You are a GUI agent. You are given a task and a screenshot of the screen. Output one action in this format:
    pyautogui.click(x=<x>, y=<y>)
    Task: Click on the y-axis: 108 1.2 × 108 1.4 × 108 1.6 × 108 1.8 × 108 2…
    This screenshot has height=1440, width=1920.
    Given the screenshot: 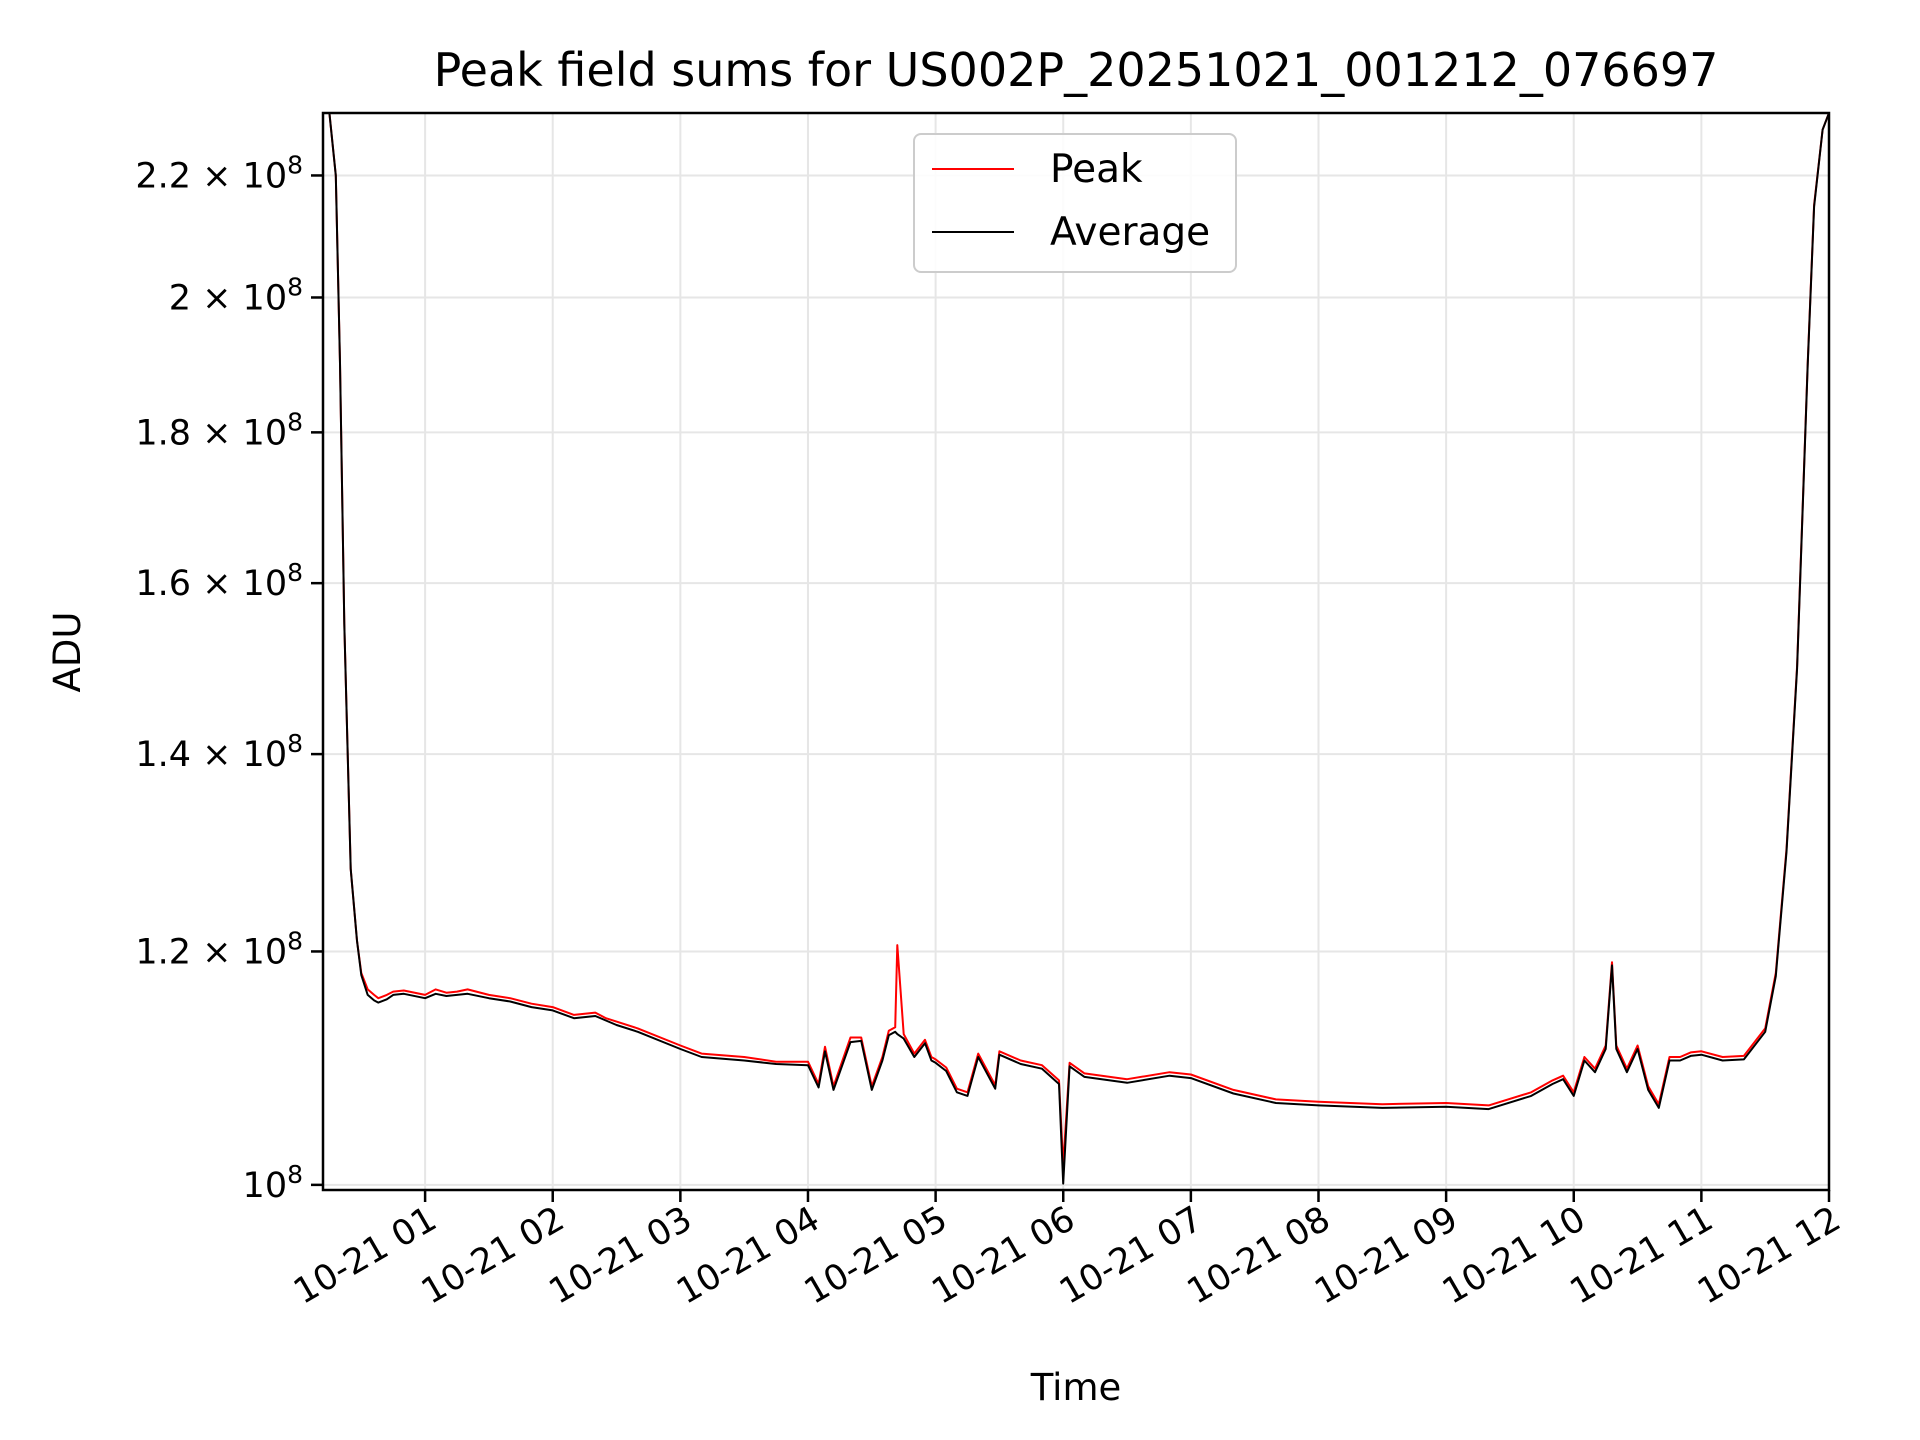 What is the action you would take?
    pyautogui.click(x=229, y=678)
    